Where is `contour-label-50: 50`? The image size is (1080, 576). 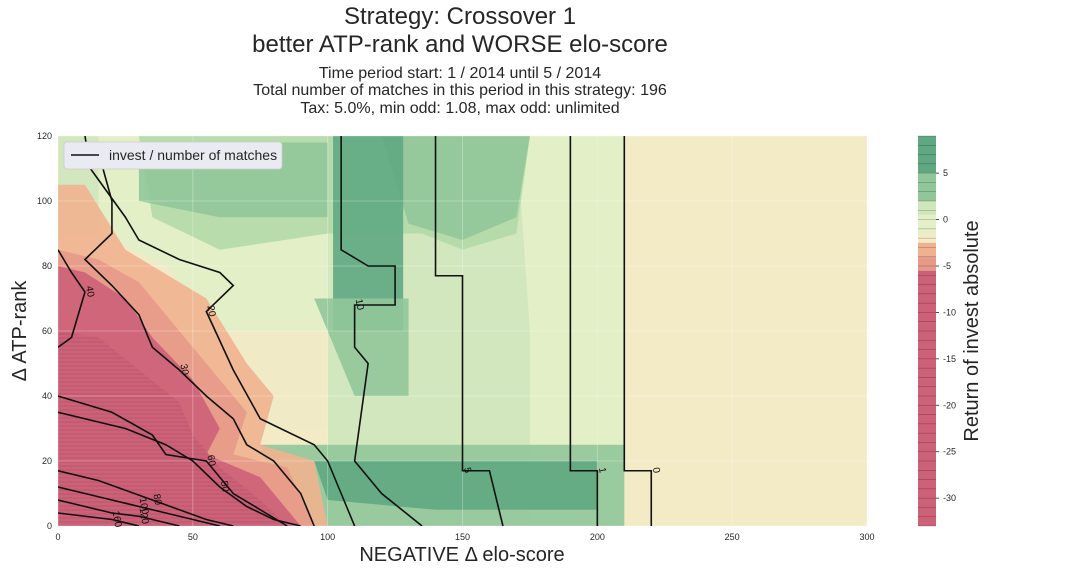
contour-label-50: 50 is located at coordinates (224, 486).